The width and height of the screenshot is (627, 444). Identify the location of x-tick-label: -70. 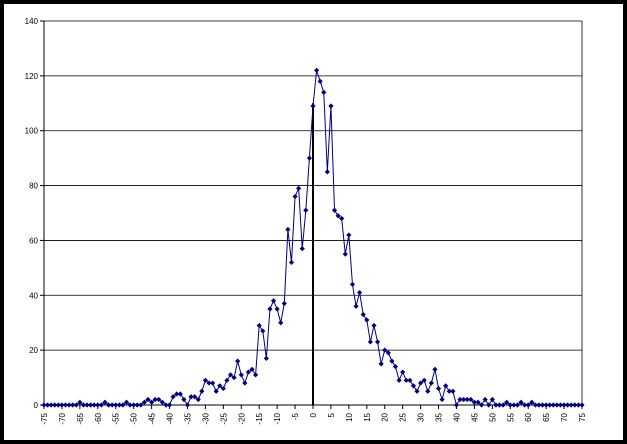
(62, 418).